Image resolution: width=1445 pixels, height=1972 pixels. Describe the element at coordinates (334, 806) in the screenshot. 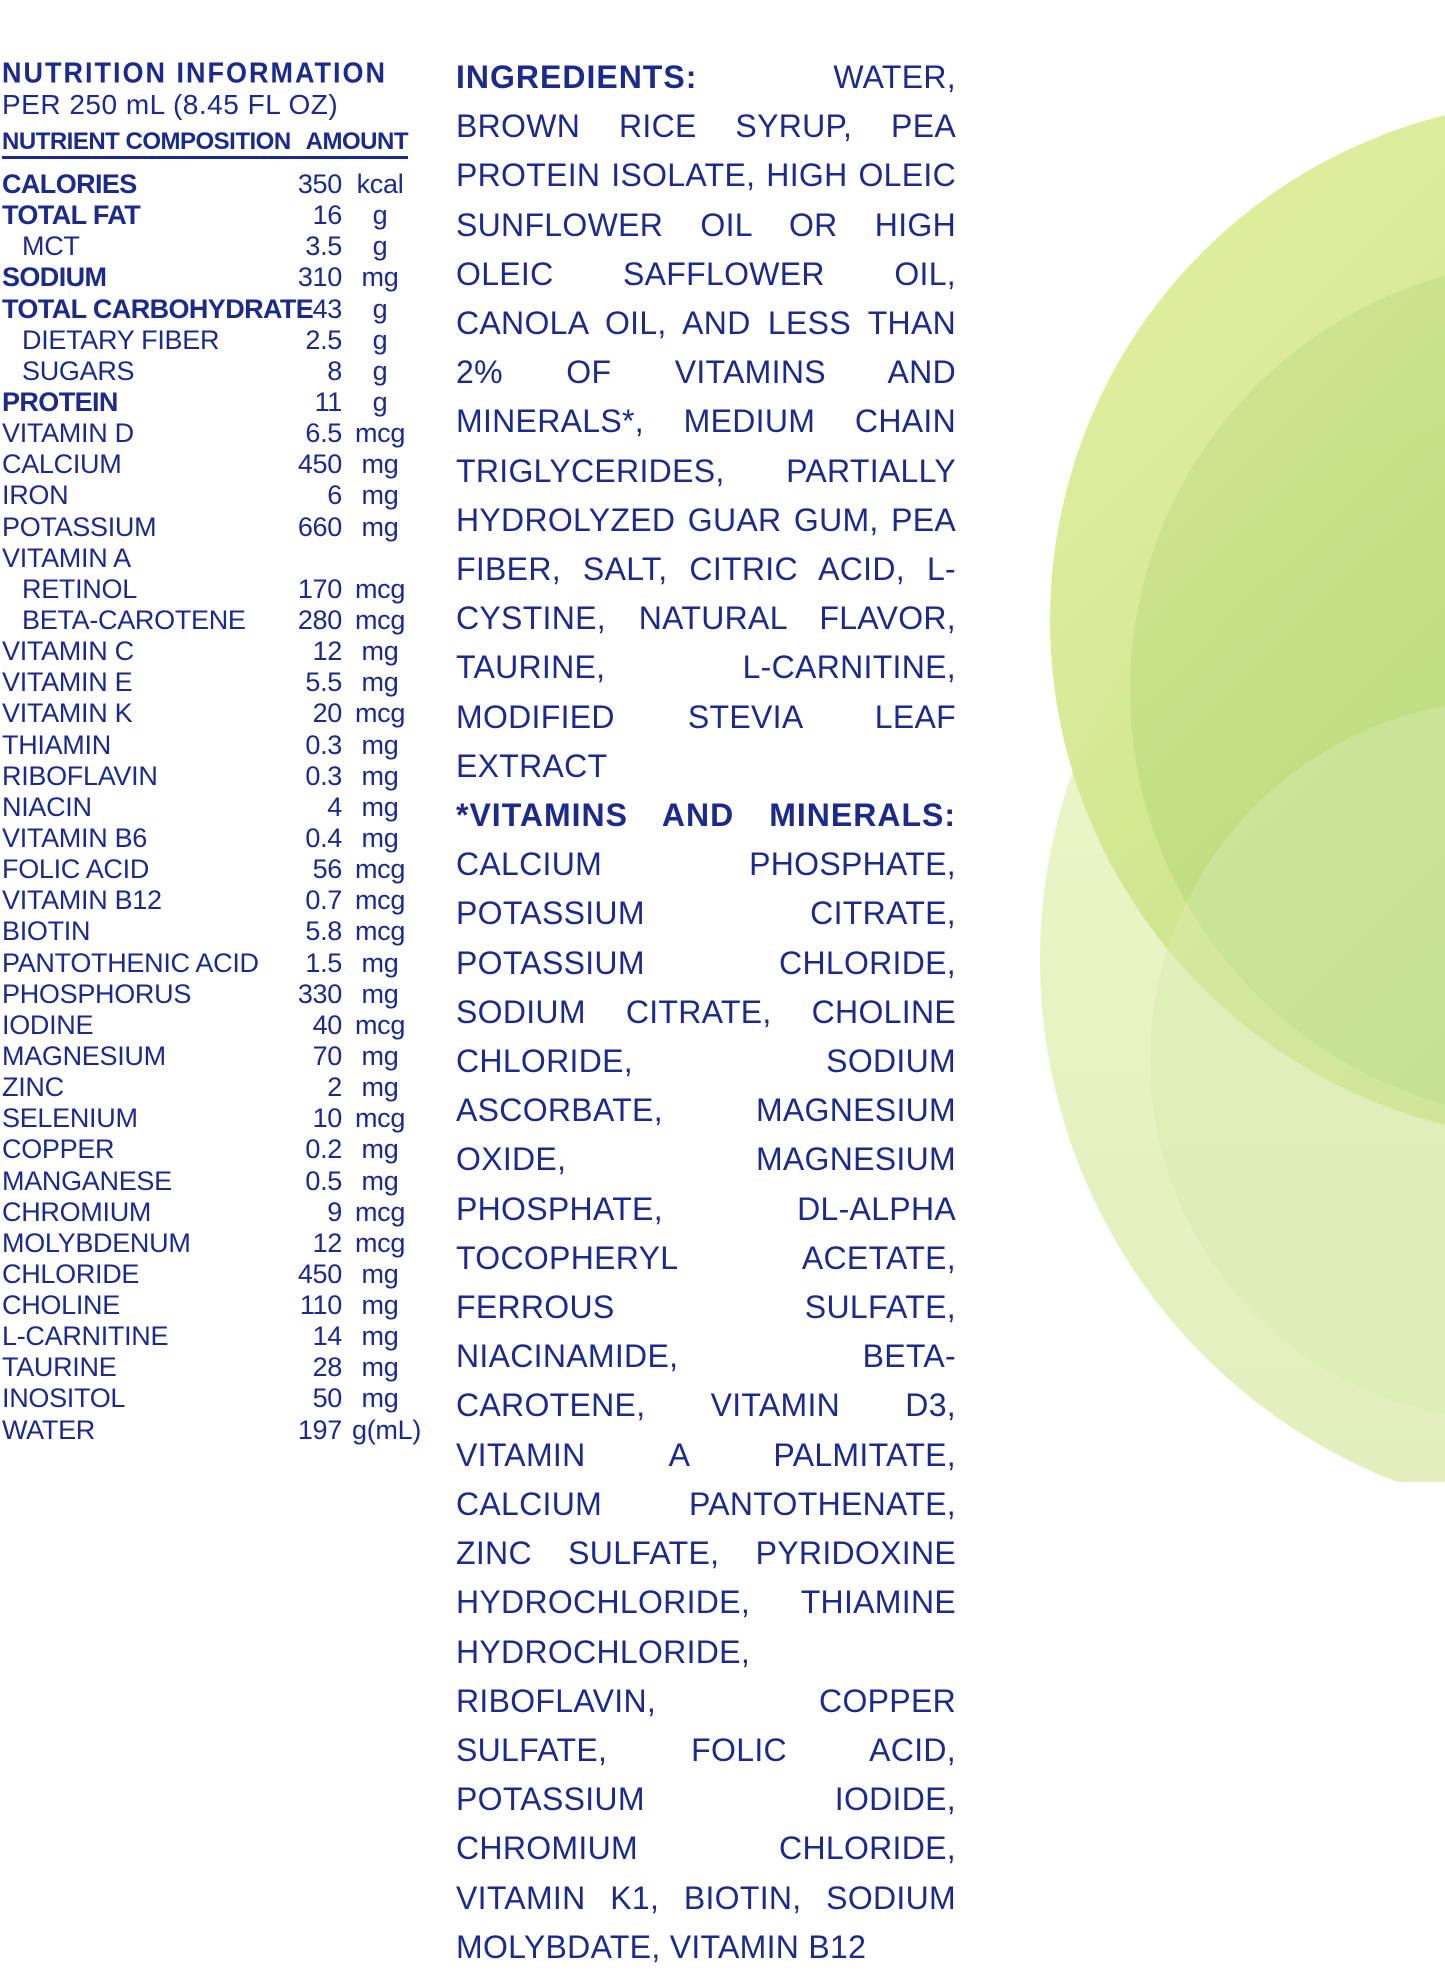

I see `nutrient-amount: 4` at that location.